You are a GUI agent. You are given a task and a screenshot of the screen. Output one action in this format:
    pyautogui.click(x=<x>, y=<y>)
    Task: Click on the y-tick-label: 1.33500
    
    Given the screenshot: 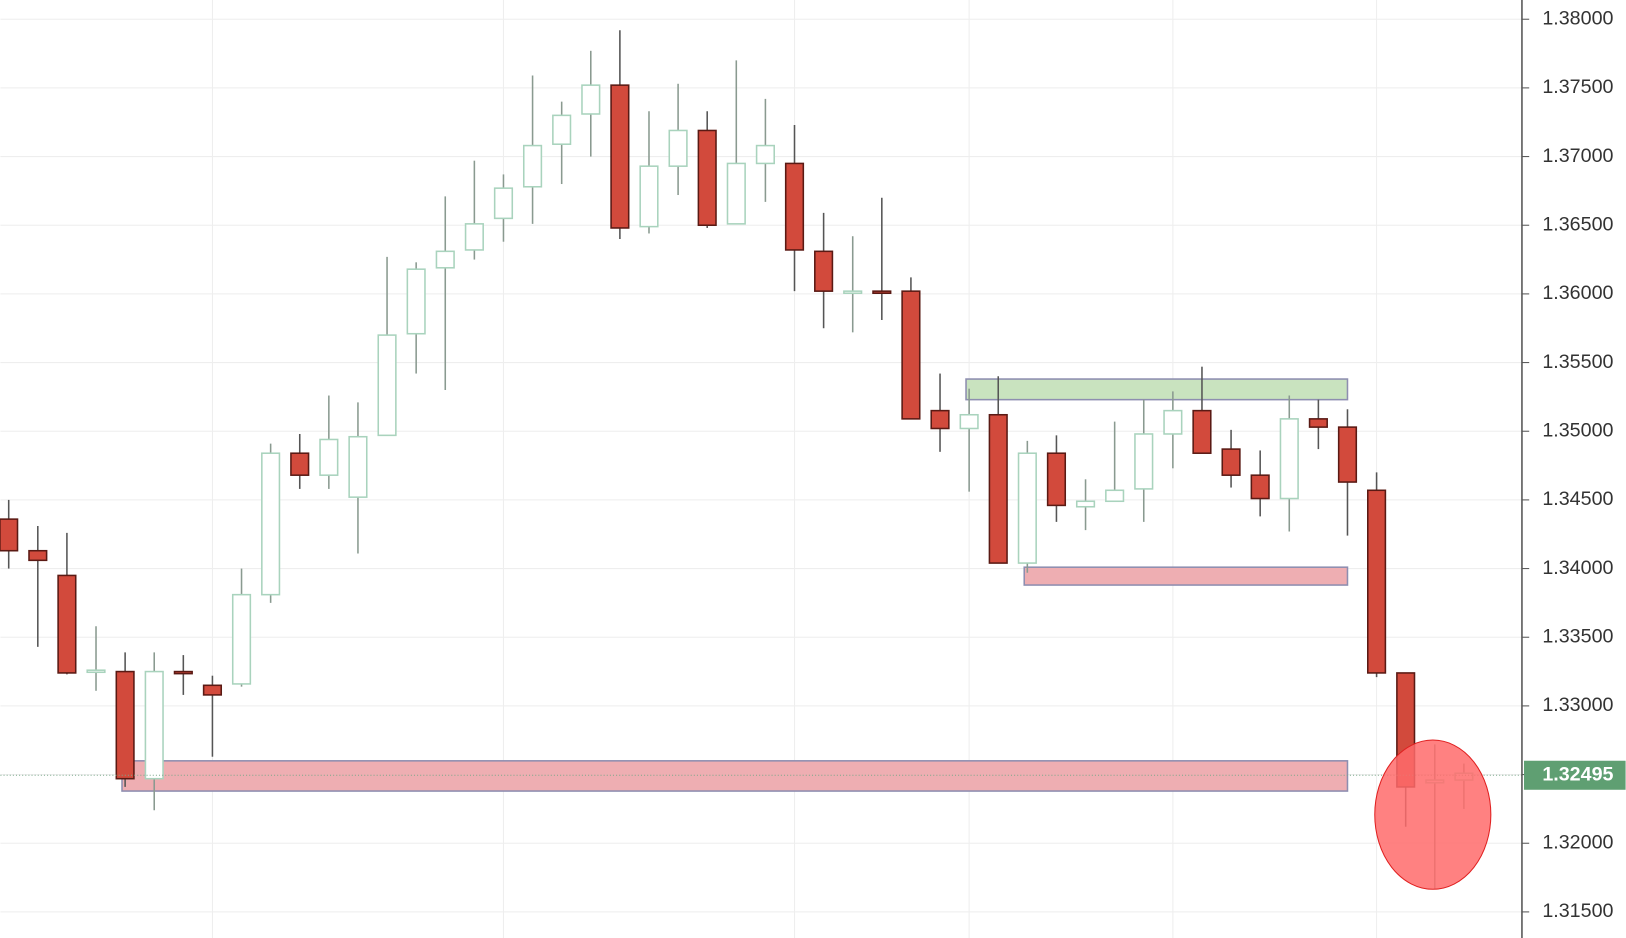 What is the action you would take?
    pyautogui.click(x=1577, y=636)
    